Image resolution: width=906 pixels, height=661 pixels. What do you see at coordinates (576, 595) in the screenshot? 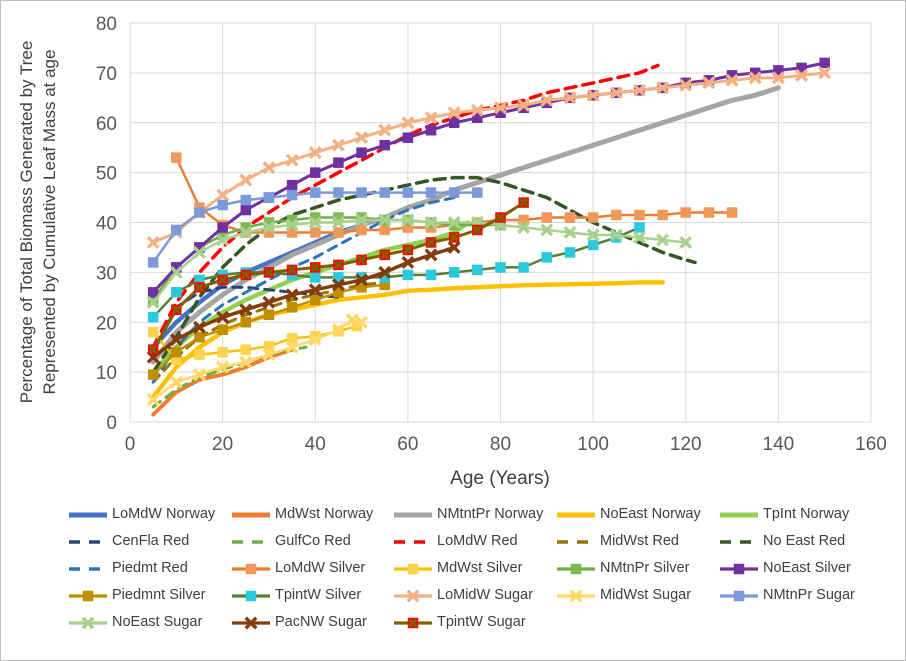
I see `legend-swatch-midwst-sugar` at bounding box center [576, 595].